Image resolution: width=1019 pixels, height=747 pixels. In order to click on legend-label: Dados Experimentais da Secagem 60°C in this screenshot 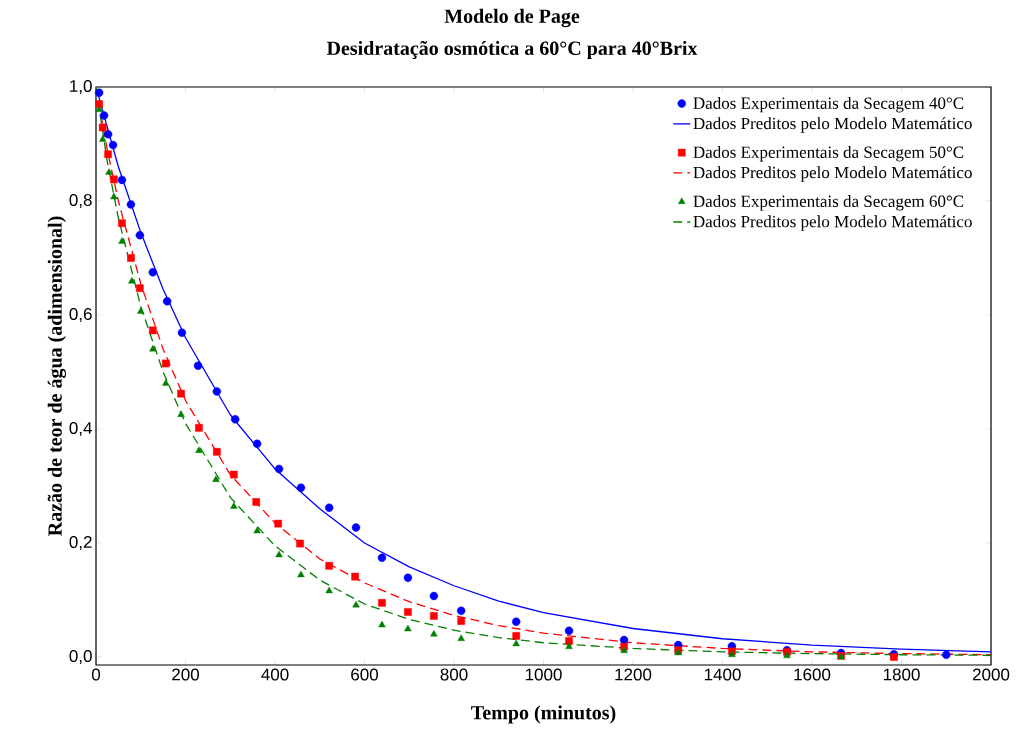, I will do `click(828, 203)`.